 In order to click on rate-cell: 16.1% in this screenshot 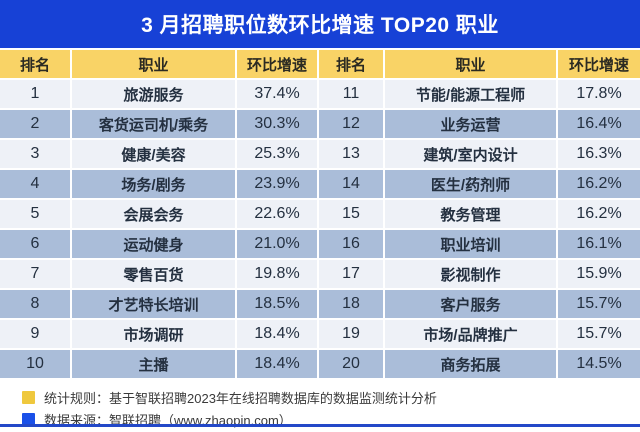, I will do `click(599, 244)`.